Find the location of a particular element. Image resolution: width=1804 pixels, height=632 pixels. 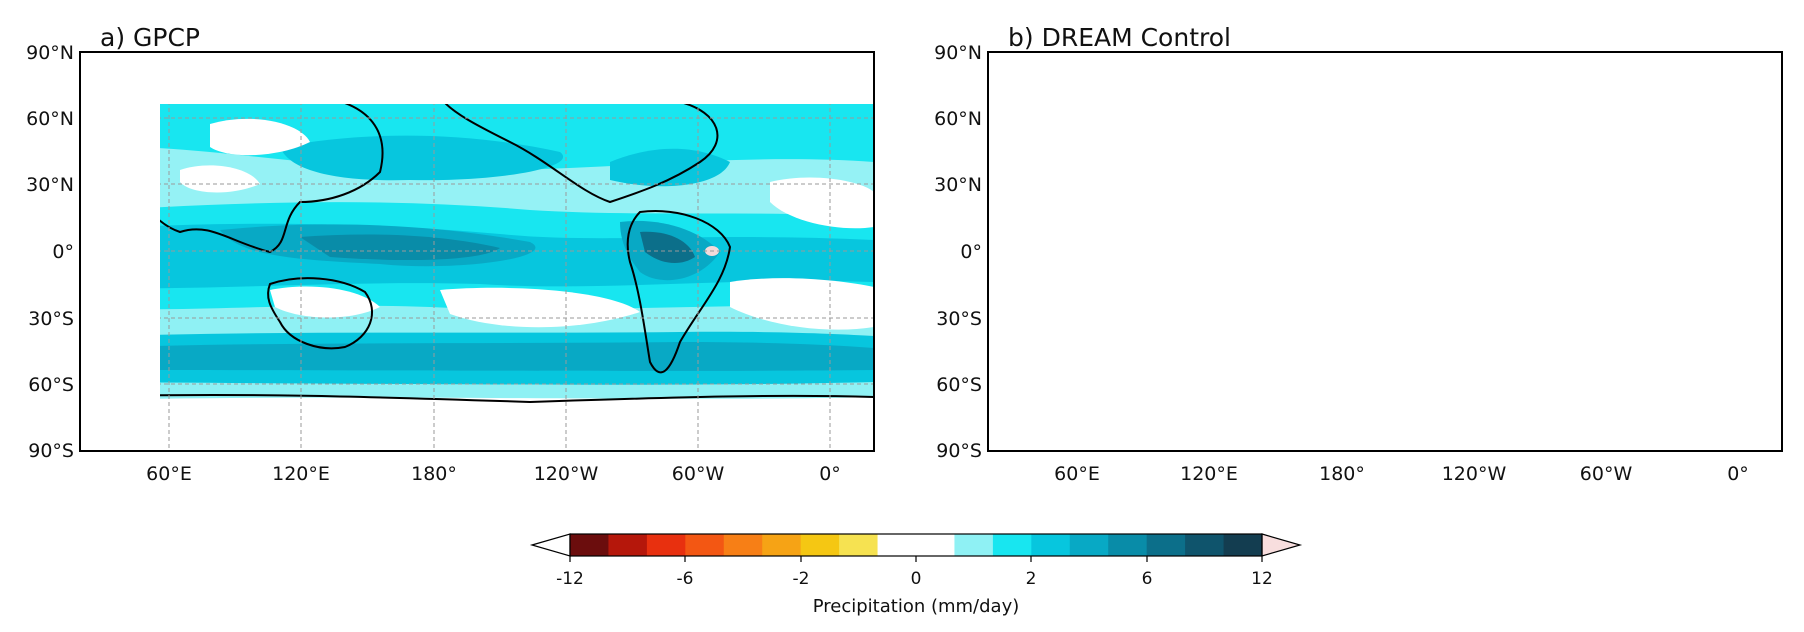

panel-b-lat-labels: 90°N 60°N 30°N 0° 30°S 60°S 90°S is located at coordinates (958, 252).